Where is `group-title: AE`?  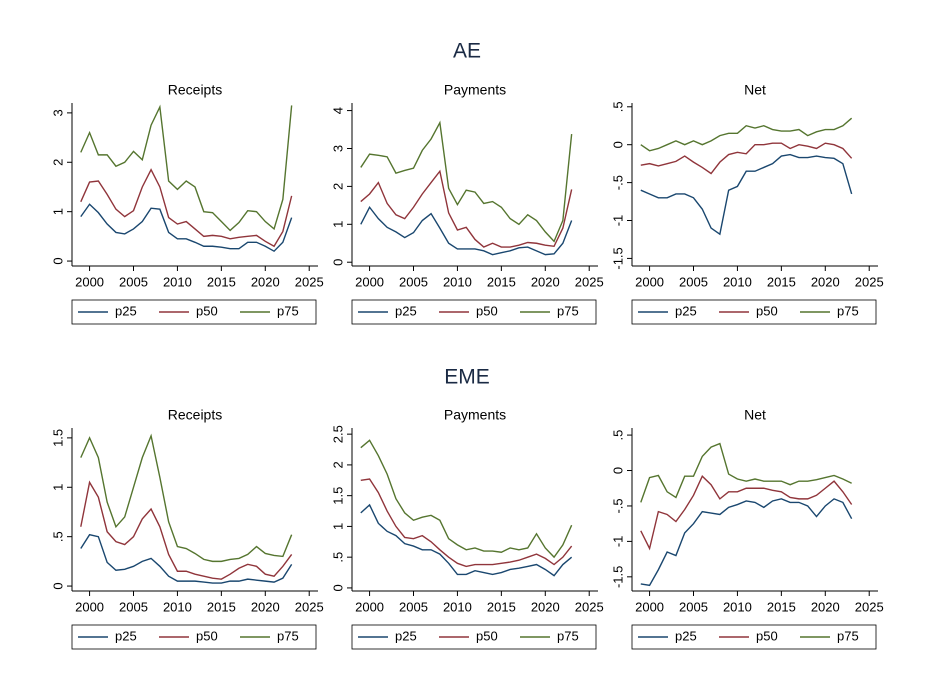
group-title: AE is located at coordinates (467, 51).